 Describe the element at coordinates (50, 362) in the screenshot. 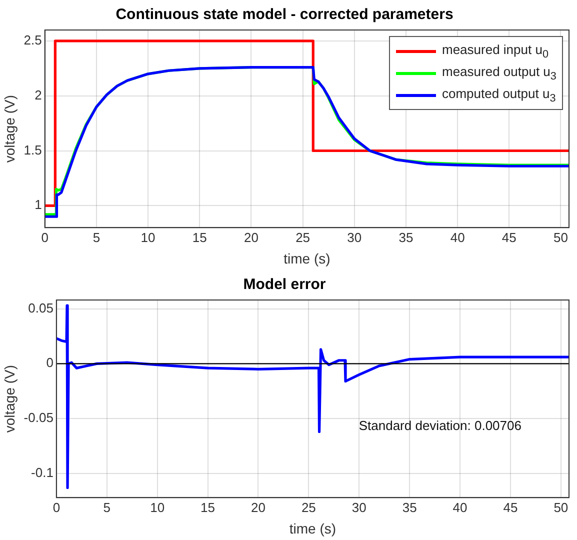

I see `y-tick-label: 0` at that location.